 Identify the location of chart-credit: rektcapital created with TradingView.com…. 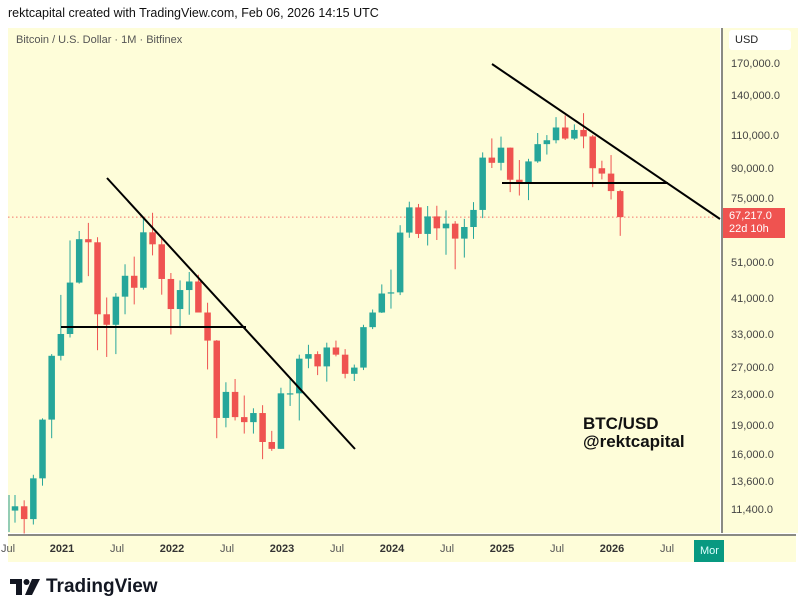
(193, 13).